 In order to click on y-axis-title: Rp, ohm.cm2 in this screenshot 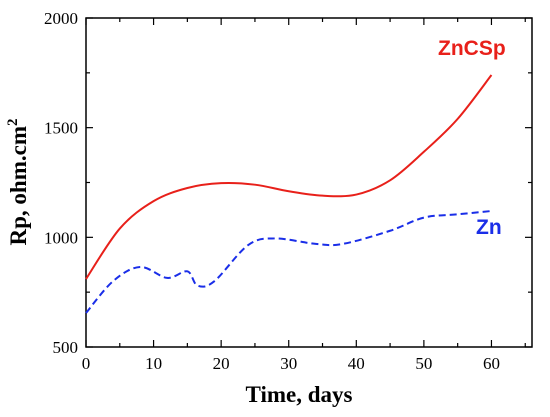, I will do `click(18, 182)`.